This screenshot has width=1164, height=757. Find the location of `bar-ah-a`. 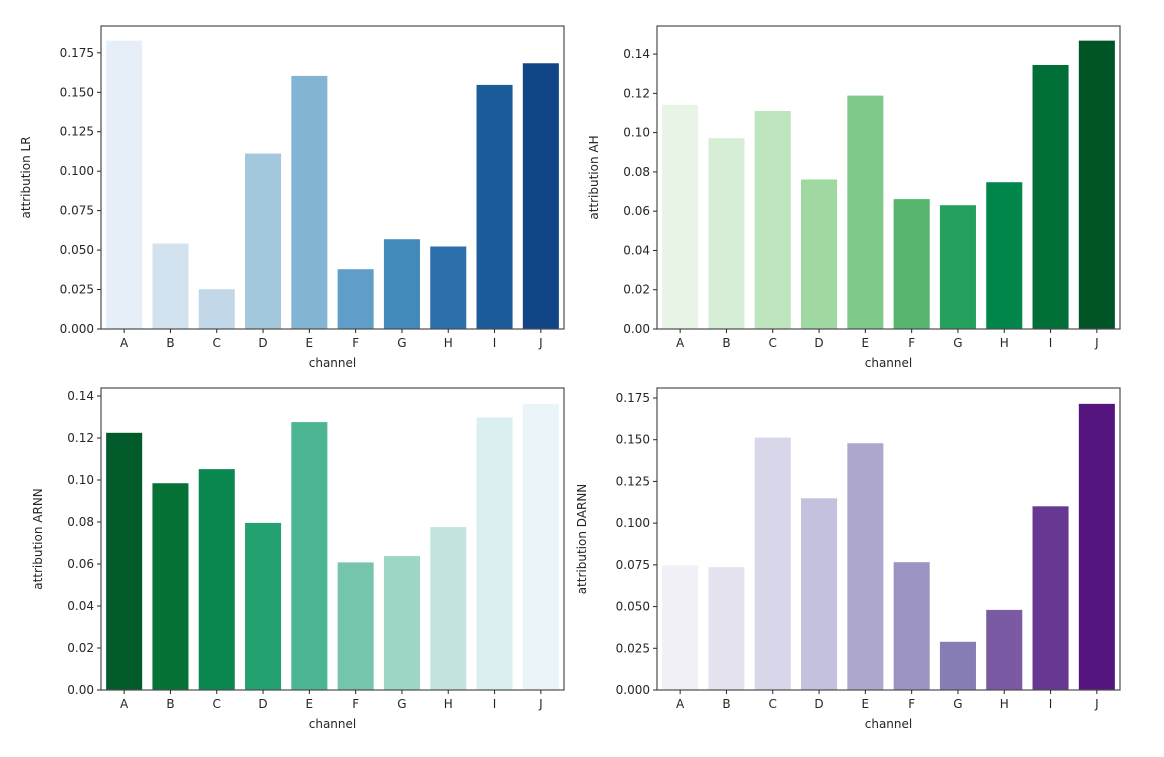

bar-ah-a is located at coordinates (680, 216).